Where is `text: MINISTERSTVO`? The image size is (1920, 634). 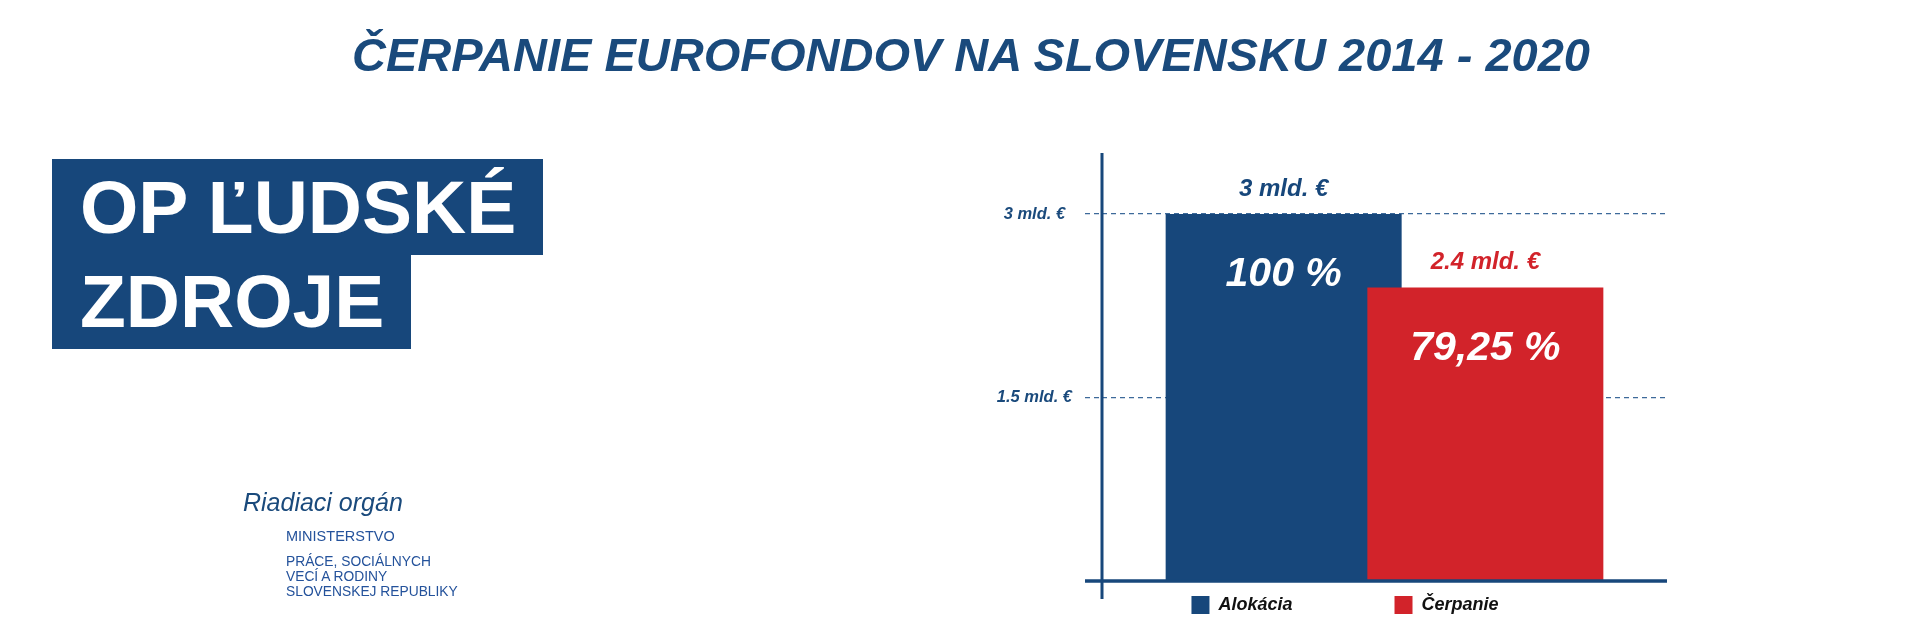 text: MINISTERSTVO is located at coordinates (340, 536).